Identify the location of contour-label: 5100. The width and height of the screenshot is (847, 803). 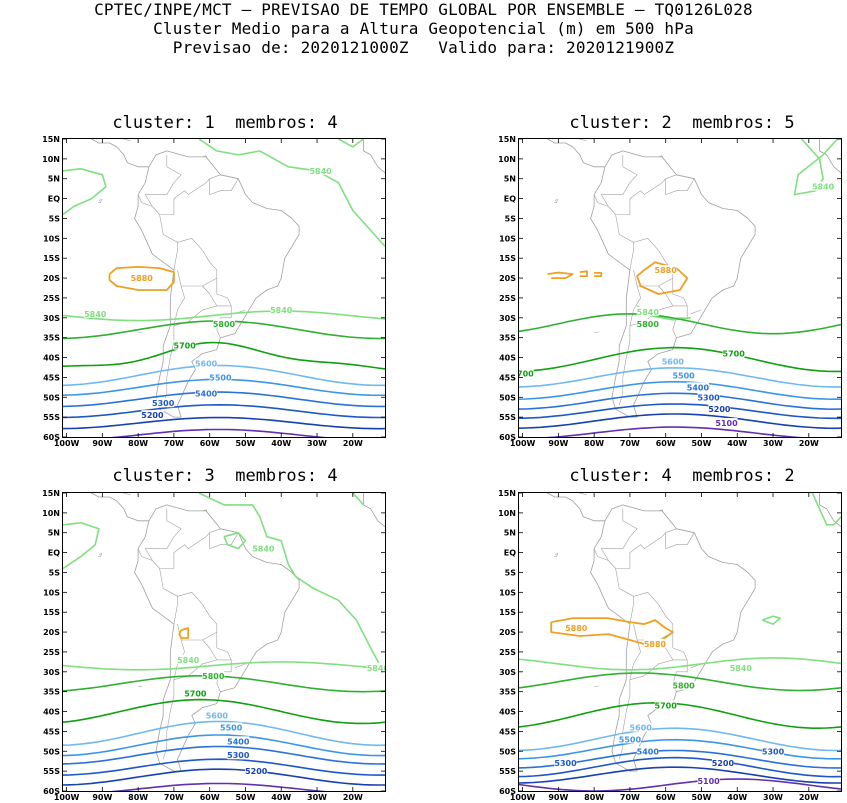
(708, 781).